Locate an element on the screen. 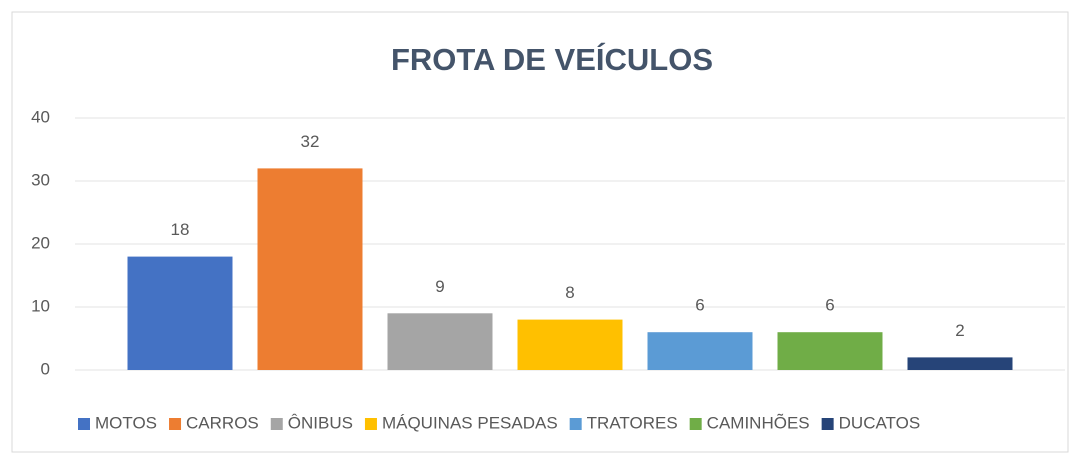 This screenshot has width=1081, height=458. data-label: 9 is located at coordinates (439, 286).